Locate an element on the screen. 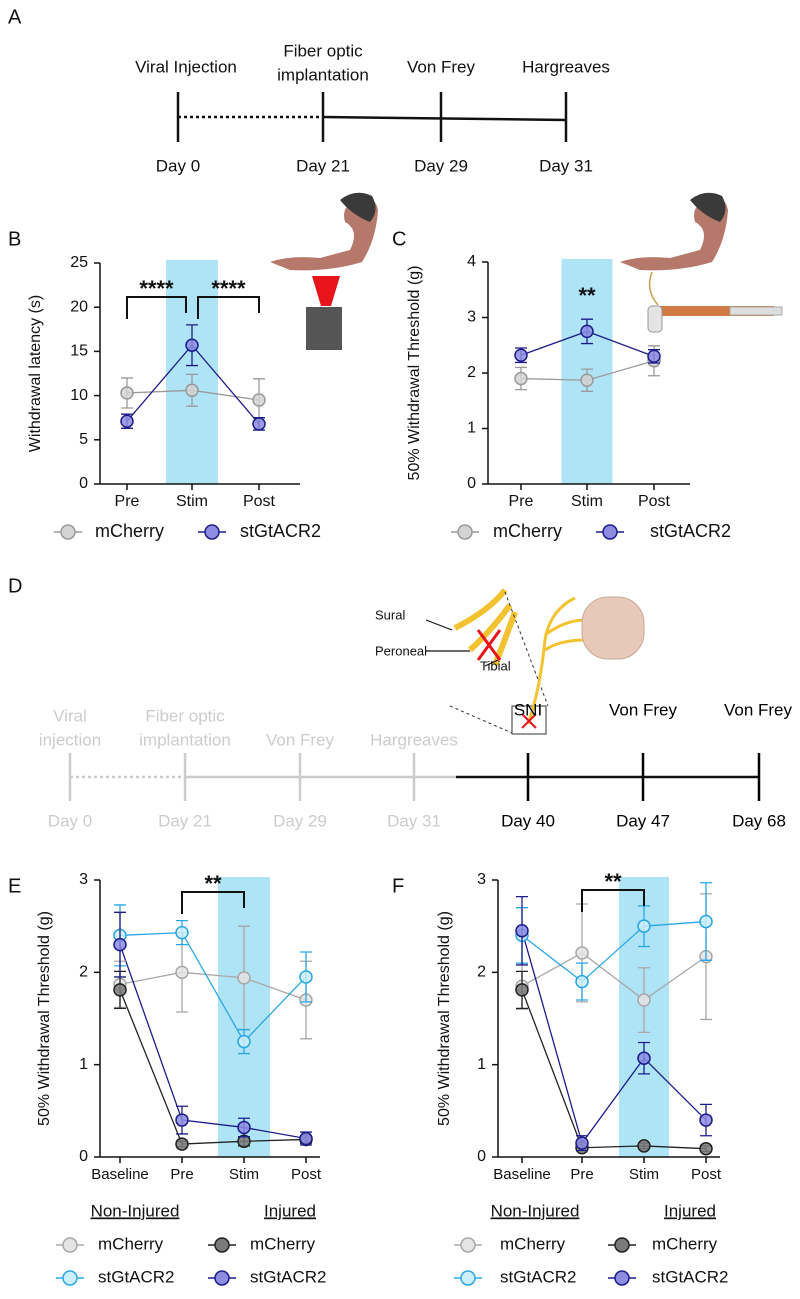 This screenshot has height=1299, width=800. nerve-illustration is located at coordinates (535, 661).